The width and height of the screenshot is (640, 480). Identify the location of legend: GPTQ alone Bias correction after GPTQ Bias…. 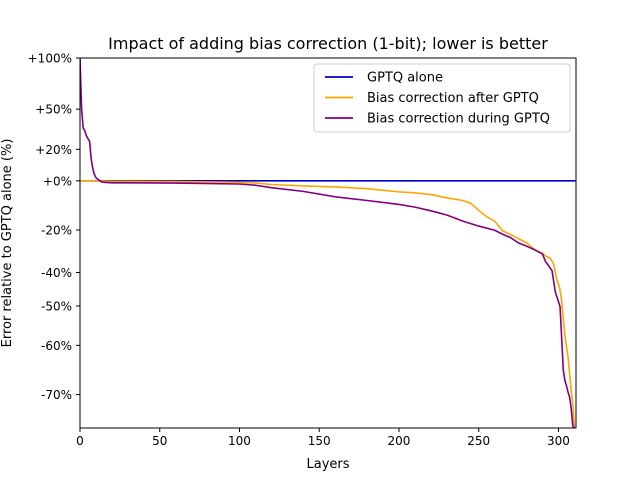
(442, 98).